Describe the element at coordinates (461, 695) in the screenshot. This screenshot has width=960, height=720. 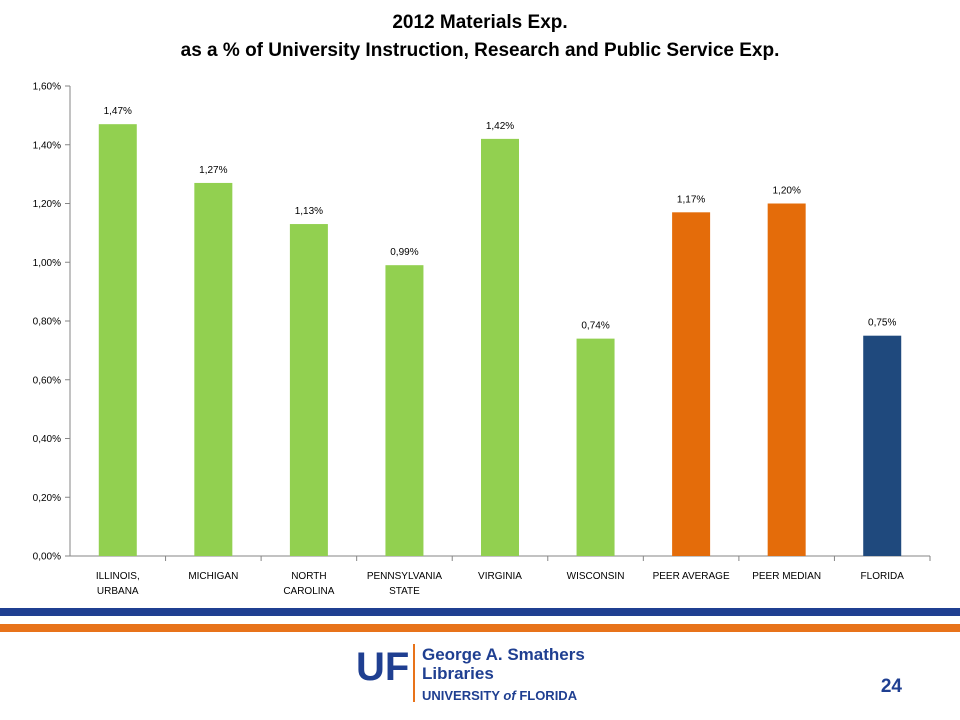
I see `logo-text-university: UNIVERSITY` at that location.